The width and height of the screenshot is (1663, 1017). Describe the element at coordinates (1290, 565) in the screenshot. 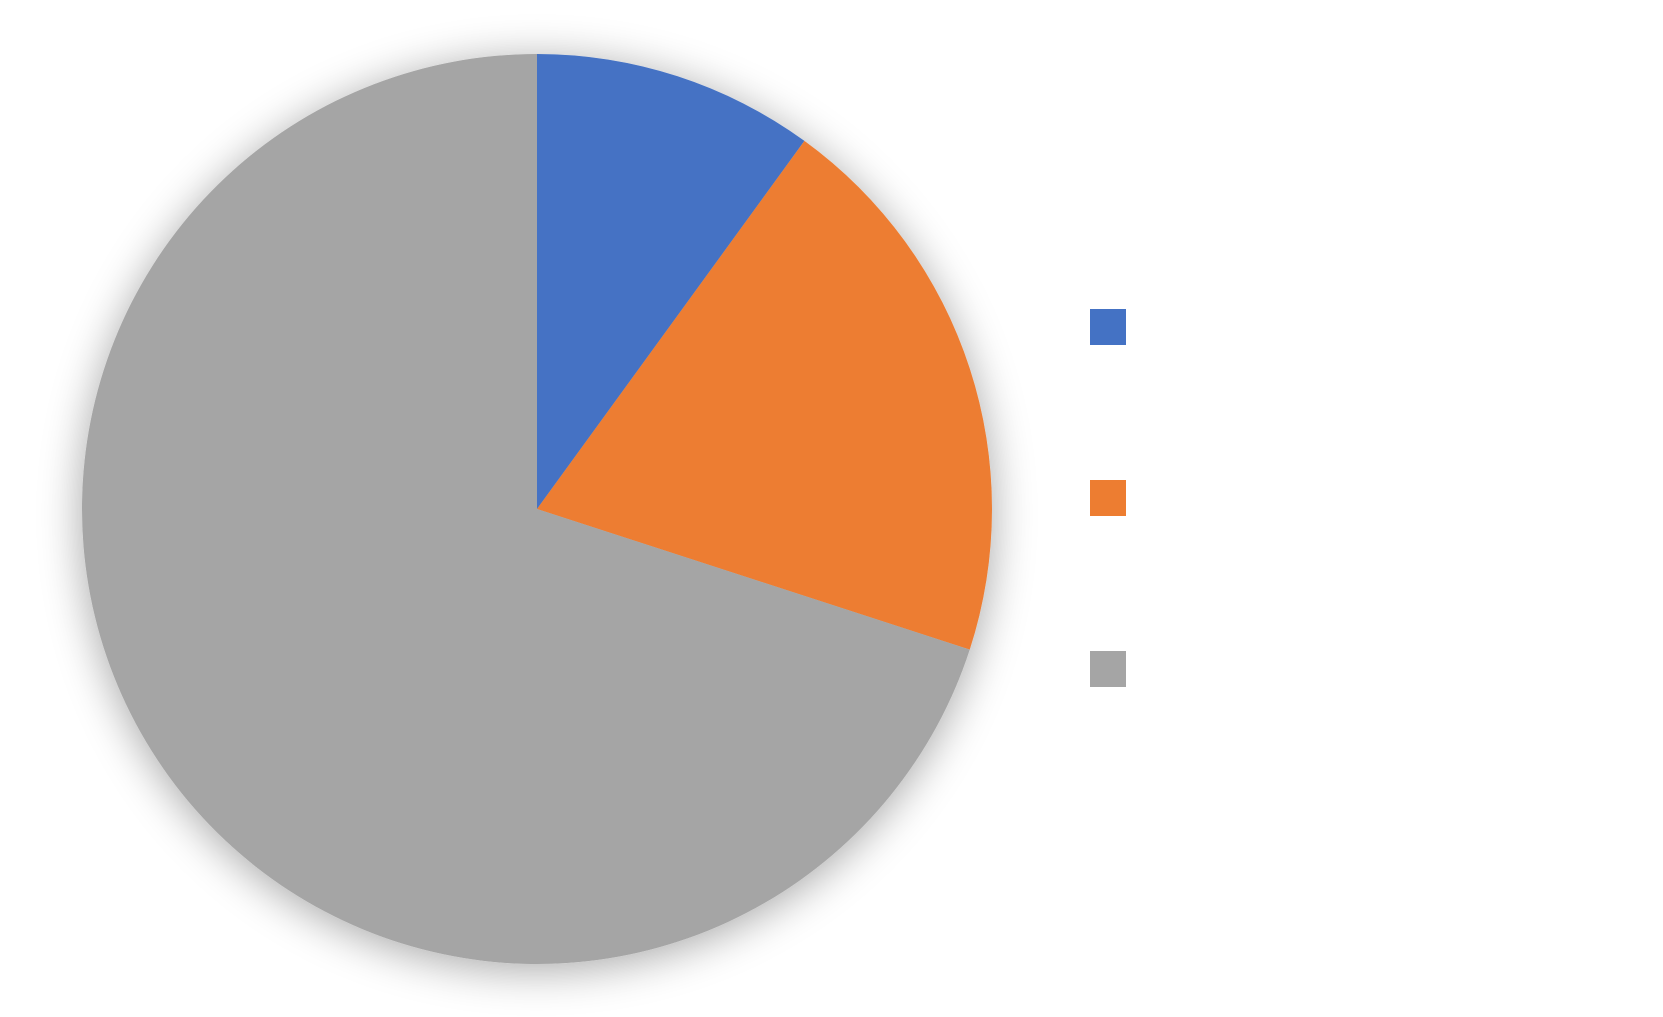

I see `legend` at that location.